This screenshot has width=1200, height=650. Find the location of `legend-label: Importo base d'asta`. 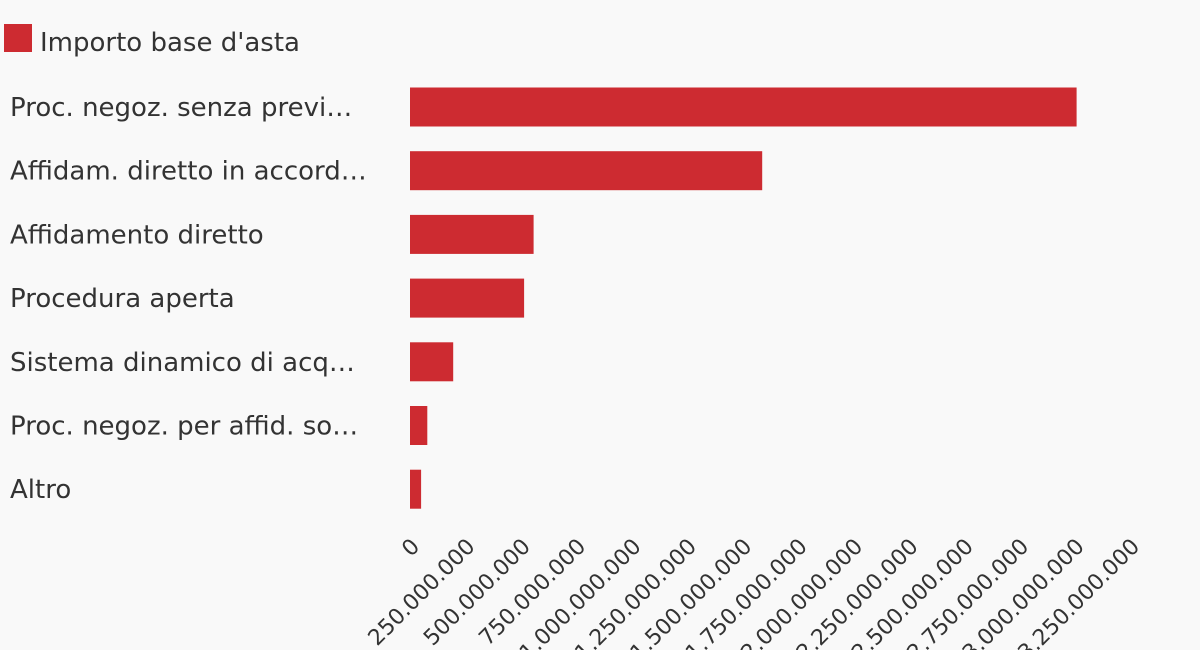

legend-label: Importo base d'asta is located at coordinates (170, 43).